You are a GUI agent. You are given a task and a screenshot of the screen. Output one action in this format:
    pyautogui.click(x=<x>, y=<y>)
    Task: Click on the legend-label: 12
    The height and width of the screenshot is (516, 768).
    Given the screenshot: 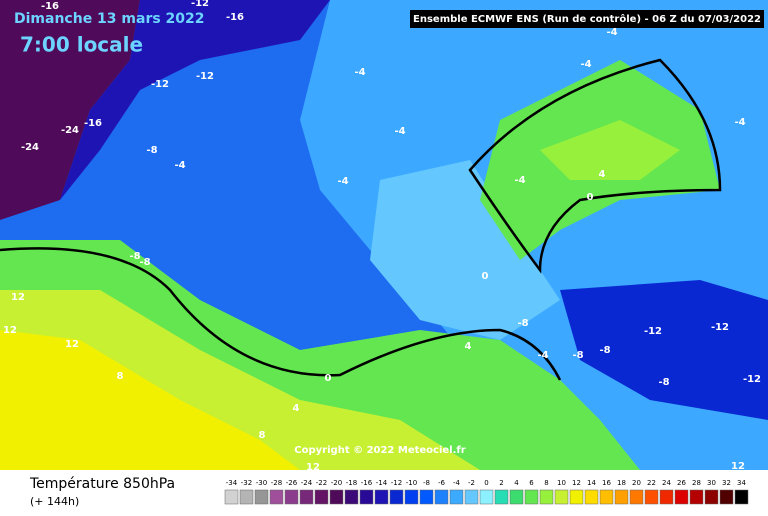 What is the action you would take?
    pyautogui.click(x=576, y=483)
    